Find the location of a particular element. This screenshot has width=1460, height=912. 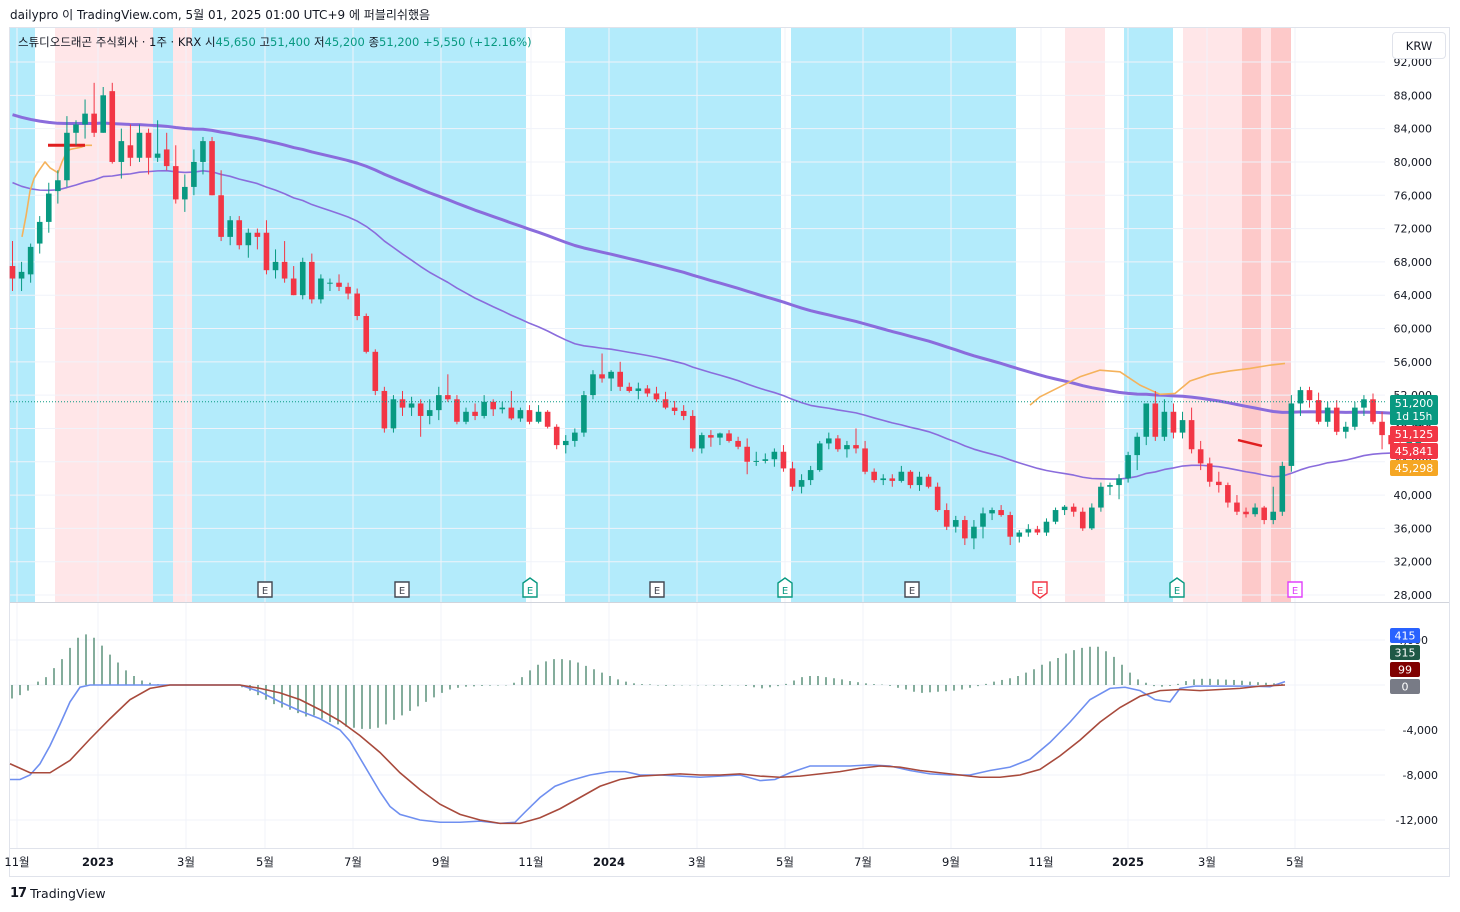

ma-fast-line-end is located at coordinates (1157, 384).